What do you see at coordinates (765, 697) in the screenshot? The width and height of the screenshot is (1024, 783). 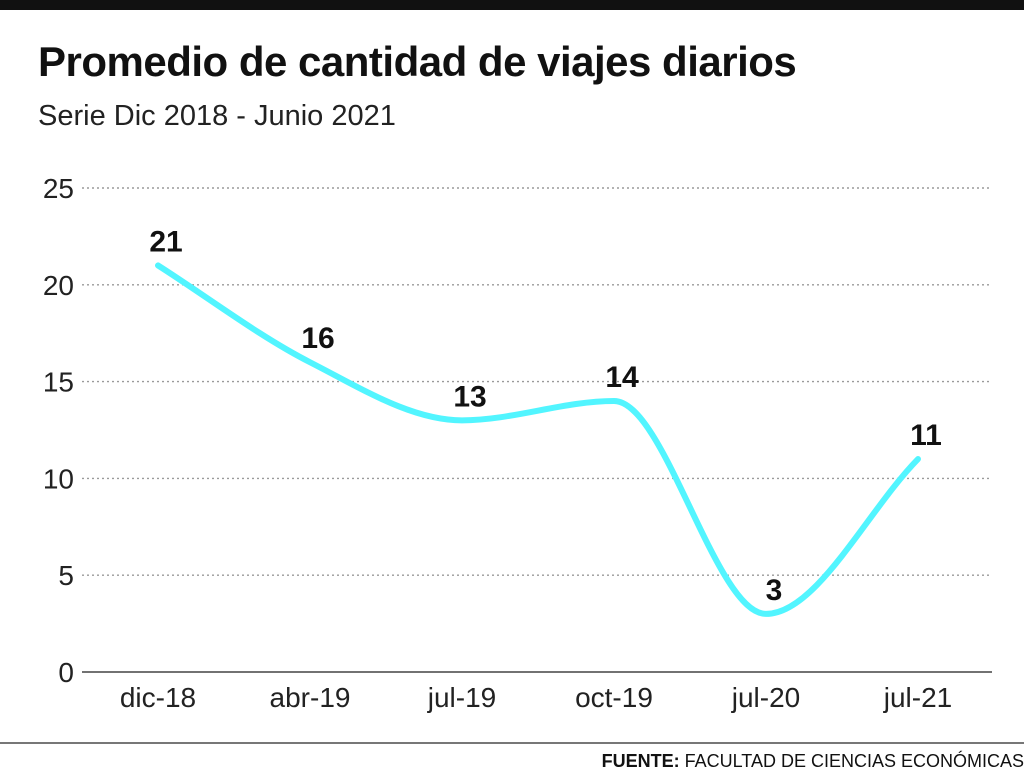 I see `x-tick-label: jul-20` at bounding box center [765, 697].